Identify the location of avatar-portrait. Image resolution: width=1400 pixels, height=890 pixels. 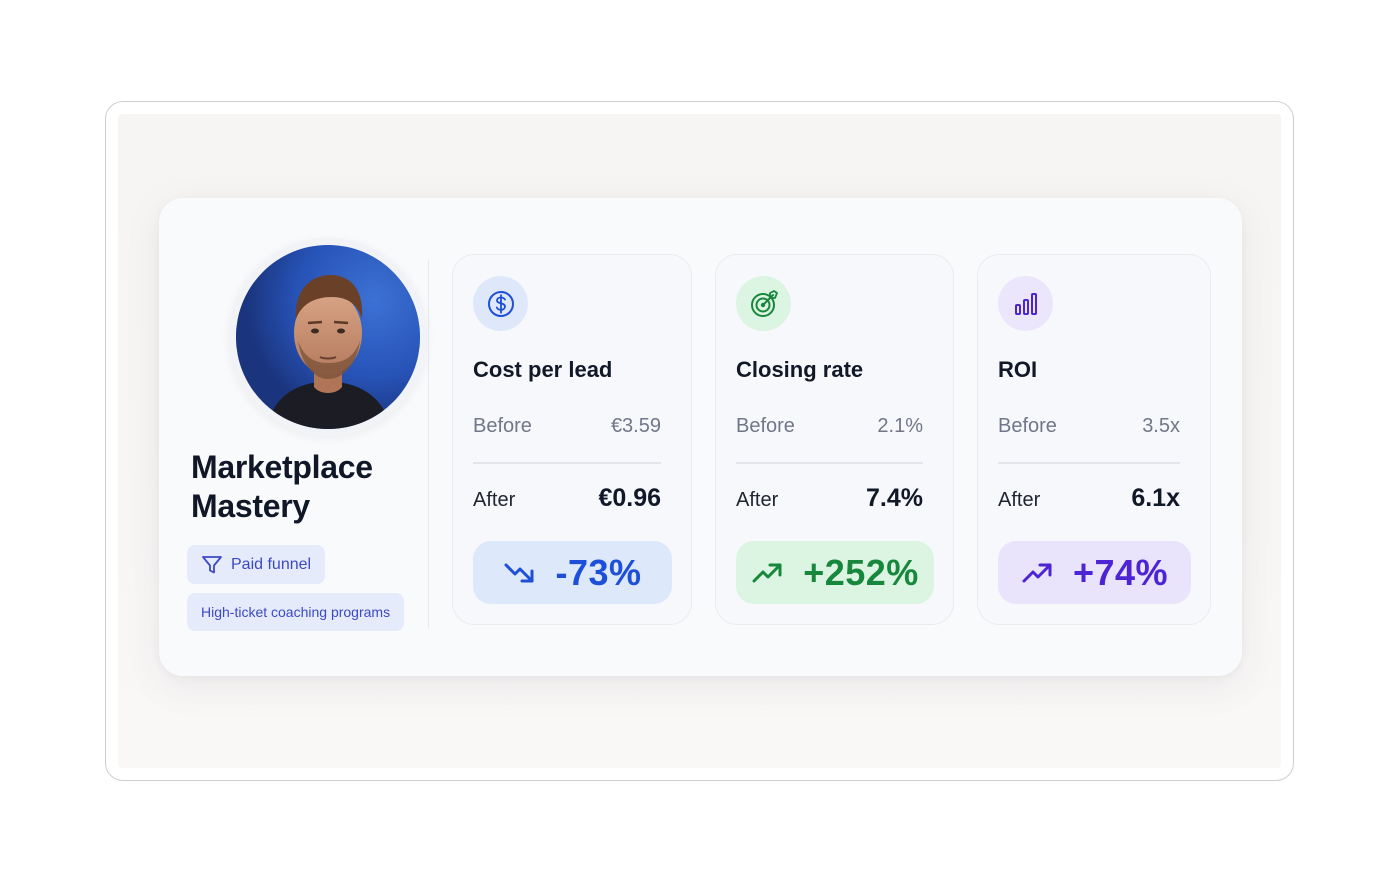
(328, 337).